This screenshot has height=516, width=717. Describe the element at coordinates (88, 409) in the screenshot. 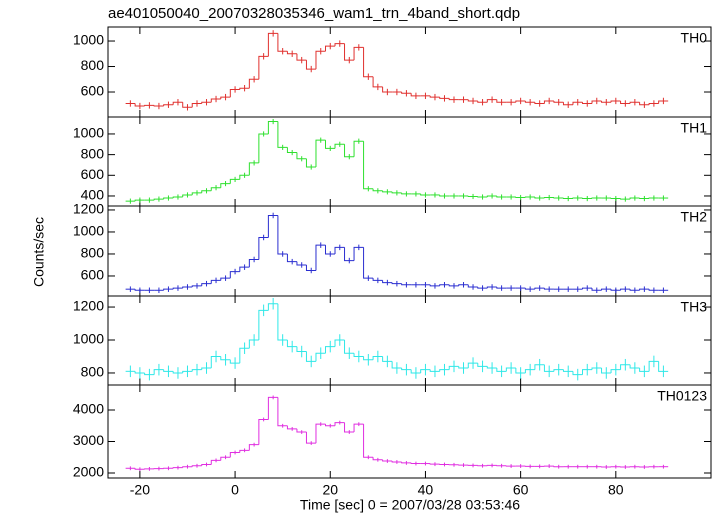

I see `y-tick-label: 4000` at that location.